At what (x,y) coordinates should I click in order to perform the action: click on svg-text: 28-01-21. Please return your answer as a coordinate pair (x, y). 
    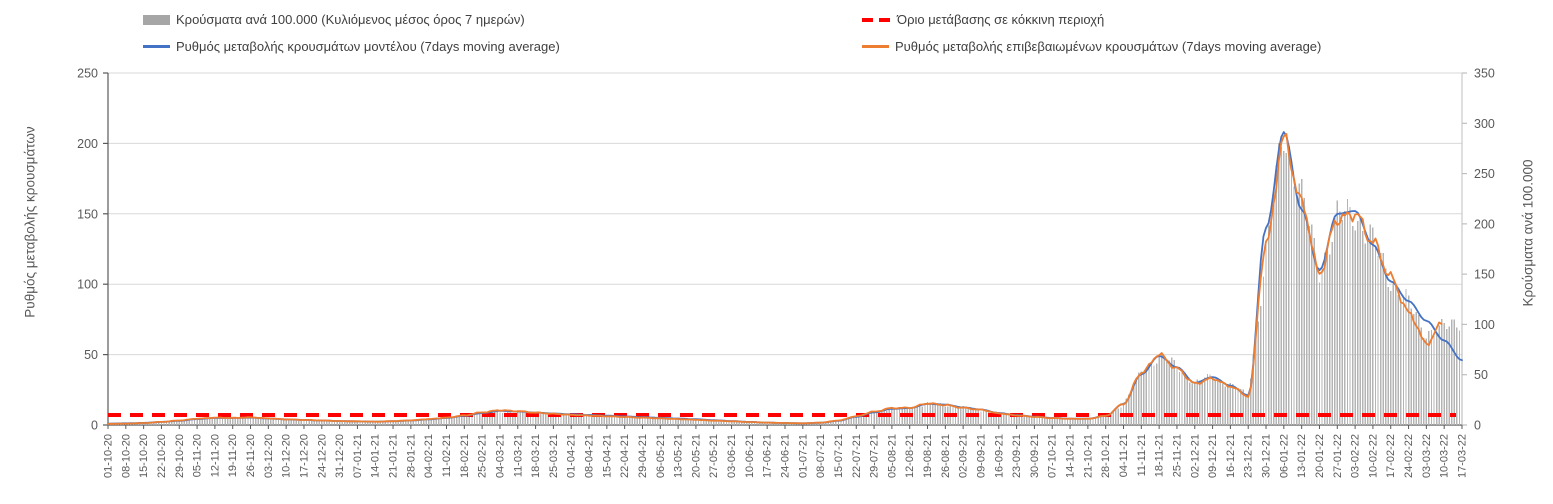
    Looking at the image, I should click on (411, 456).